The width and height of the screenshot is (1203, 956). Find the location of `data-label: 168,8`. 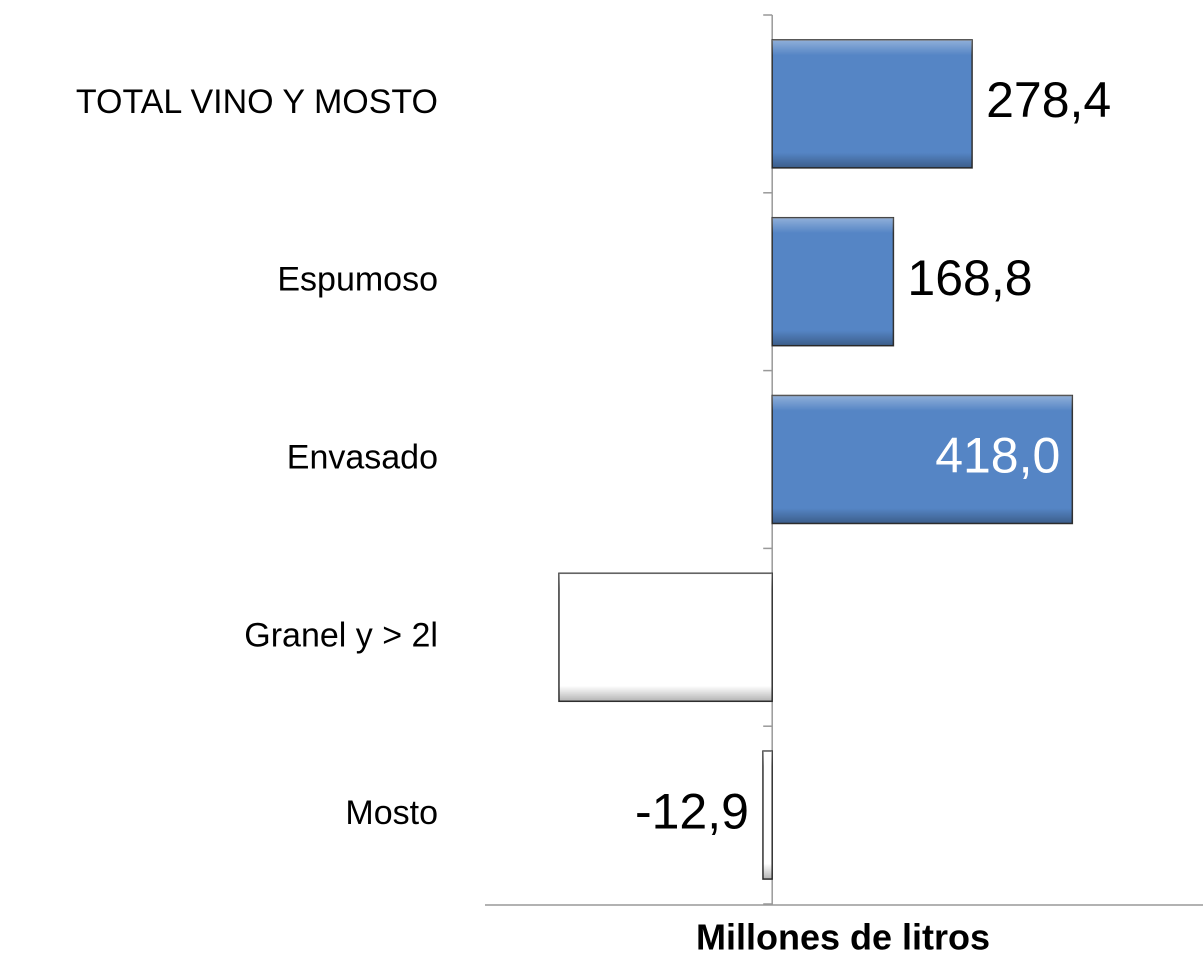

data-label: 168,8 is located at coordinates (969, 278).